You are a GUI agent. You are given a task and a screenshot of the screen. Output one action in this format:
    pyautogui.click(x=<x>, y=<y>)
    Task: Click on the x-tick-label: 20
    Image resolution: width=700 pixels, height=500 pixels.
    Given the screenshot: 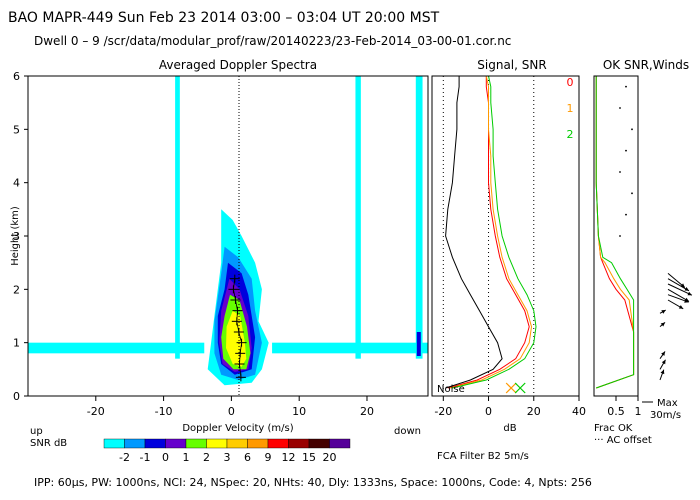 What is the action you would take?
    pyautogui.click(x=367, y=411)
    